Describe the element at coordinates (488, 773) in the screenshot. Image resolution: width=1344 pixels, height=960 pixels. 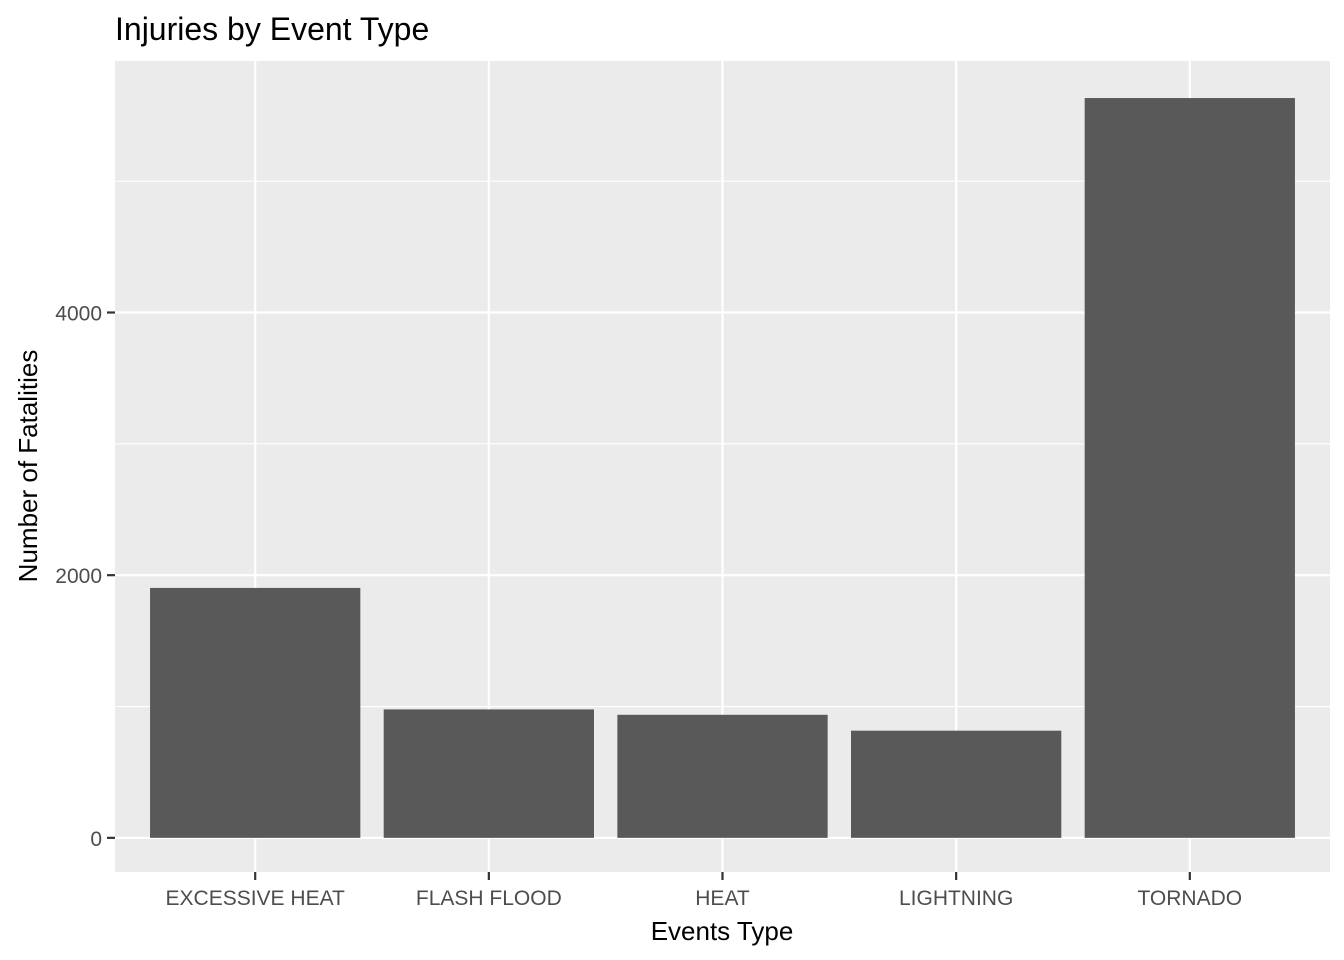
I see `bar-flash-flood` at that location.